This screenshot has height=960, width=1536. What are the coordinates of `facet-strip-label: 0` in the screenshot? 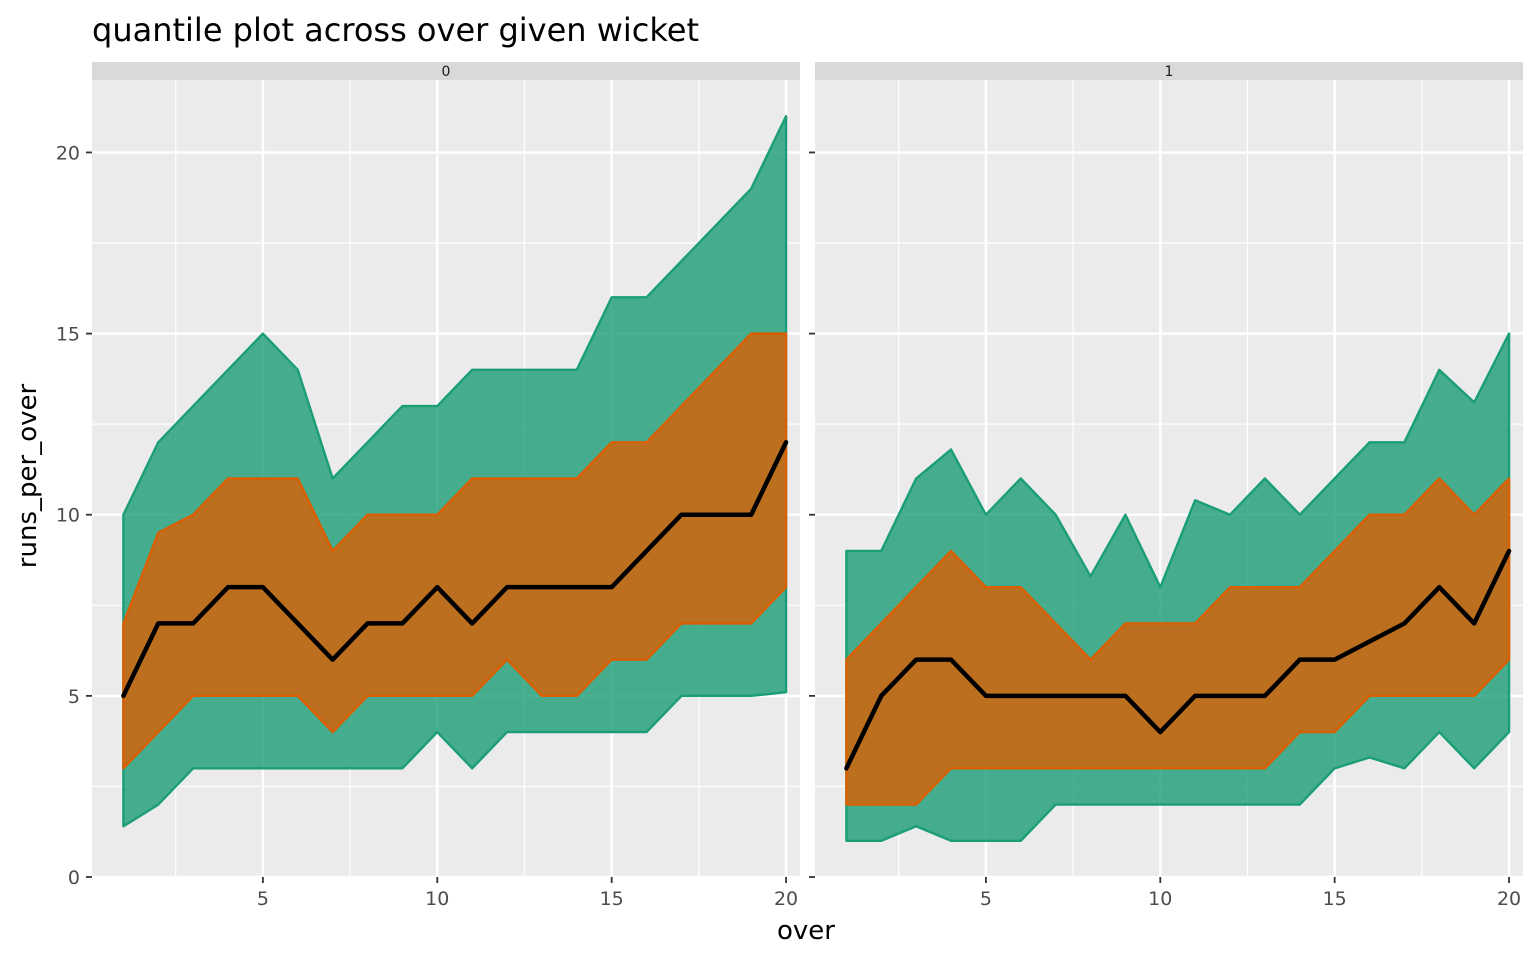 It's located at (446, 72).